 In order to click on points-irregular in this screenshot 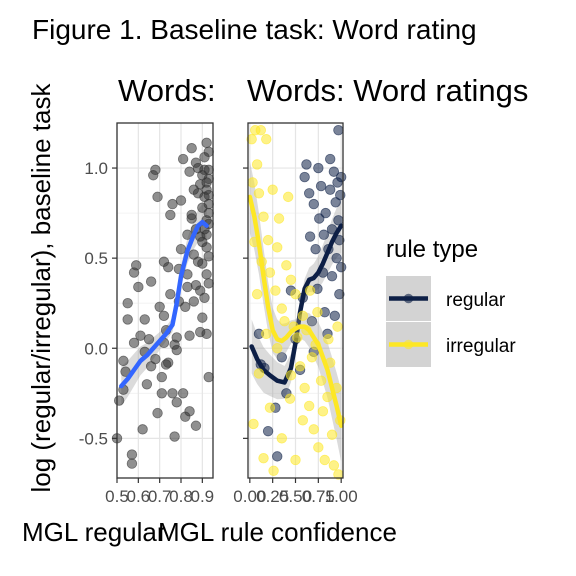, I will do `click(296, 302)`.